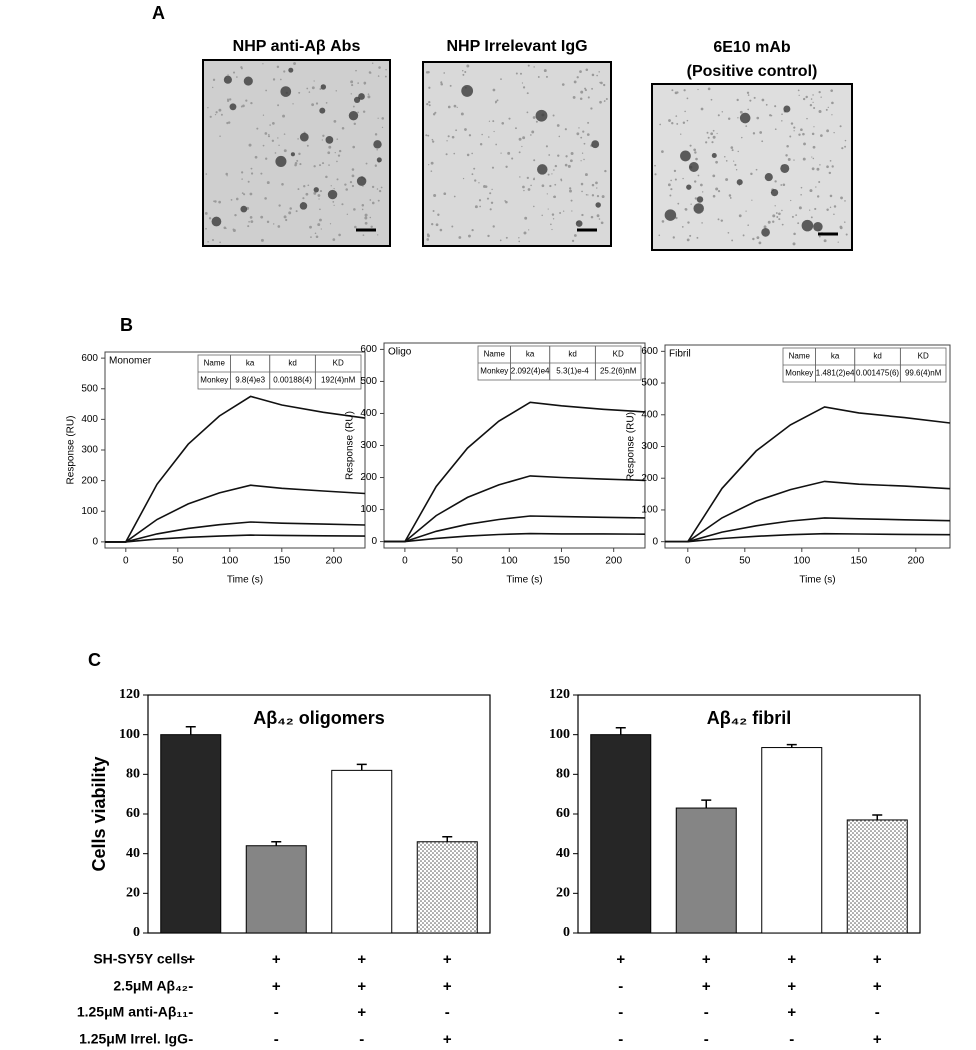 This screenshot has width=976, height=1050. Describe the element at coordinates (817, 580) in the screenshot. I see `x-axis-label: Time (s)` at that location.